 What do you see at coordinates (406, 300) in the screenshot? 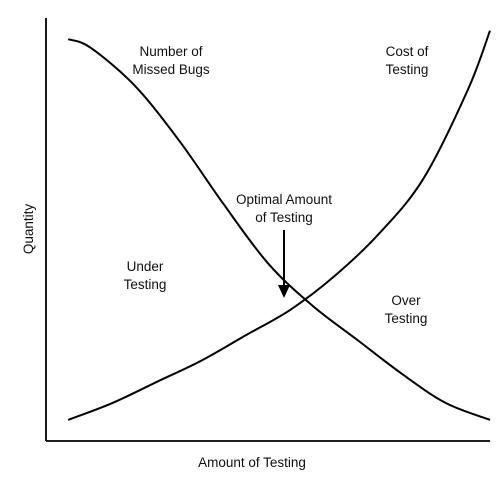
I see `annotation-over-line1: Over` at bounding box center [406, 300].